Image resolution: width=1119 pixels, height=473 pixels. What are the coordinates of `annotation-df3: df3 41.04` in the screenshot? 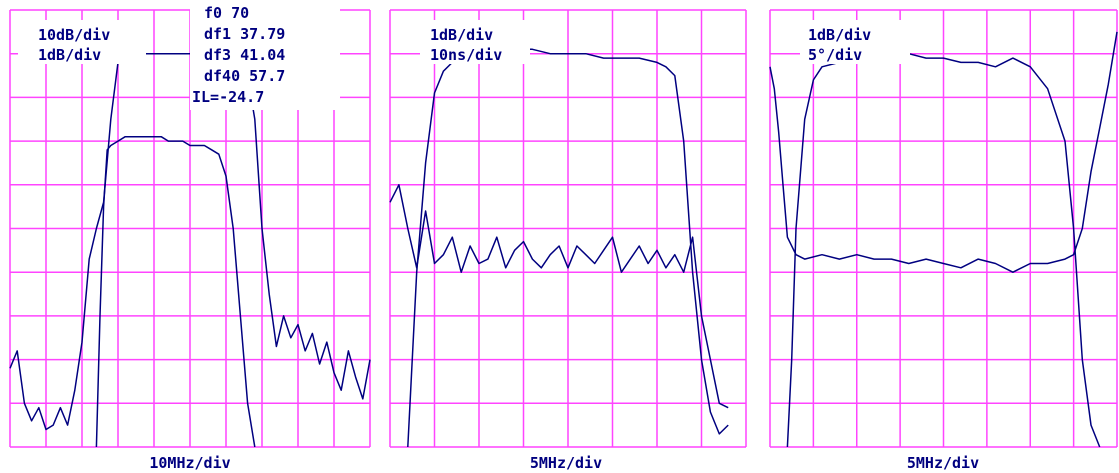 It's located at (244, 55).